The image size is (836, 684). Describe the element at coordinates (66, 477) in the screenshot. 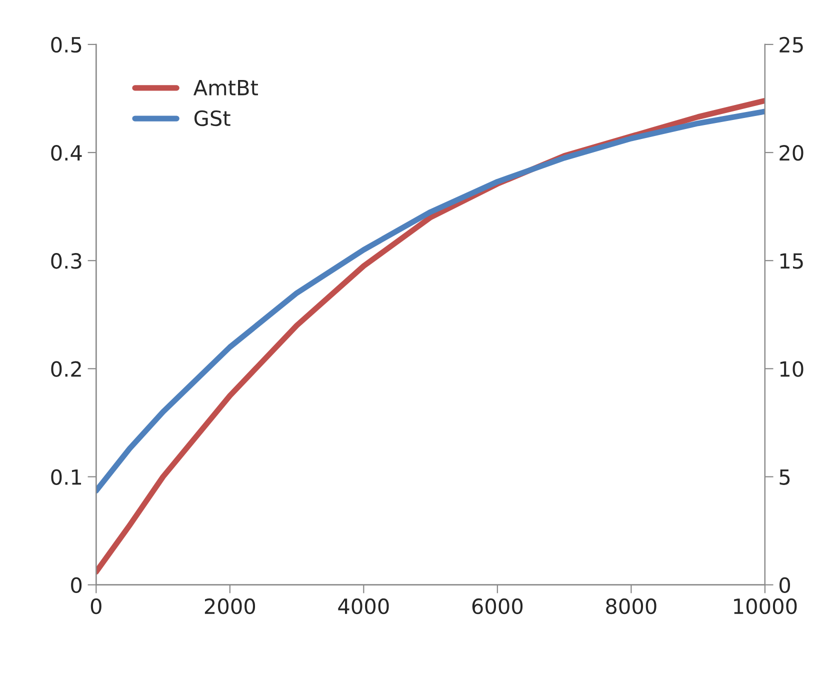

I see `y-tick-label: 0.1` at that location.